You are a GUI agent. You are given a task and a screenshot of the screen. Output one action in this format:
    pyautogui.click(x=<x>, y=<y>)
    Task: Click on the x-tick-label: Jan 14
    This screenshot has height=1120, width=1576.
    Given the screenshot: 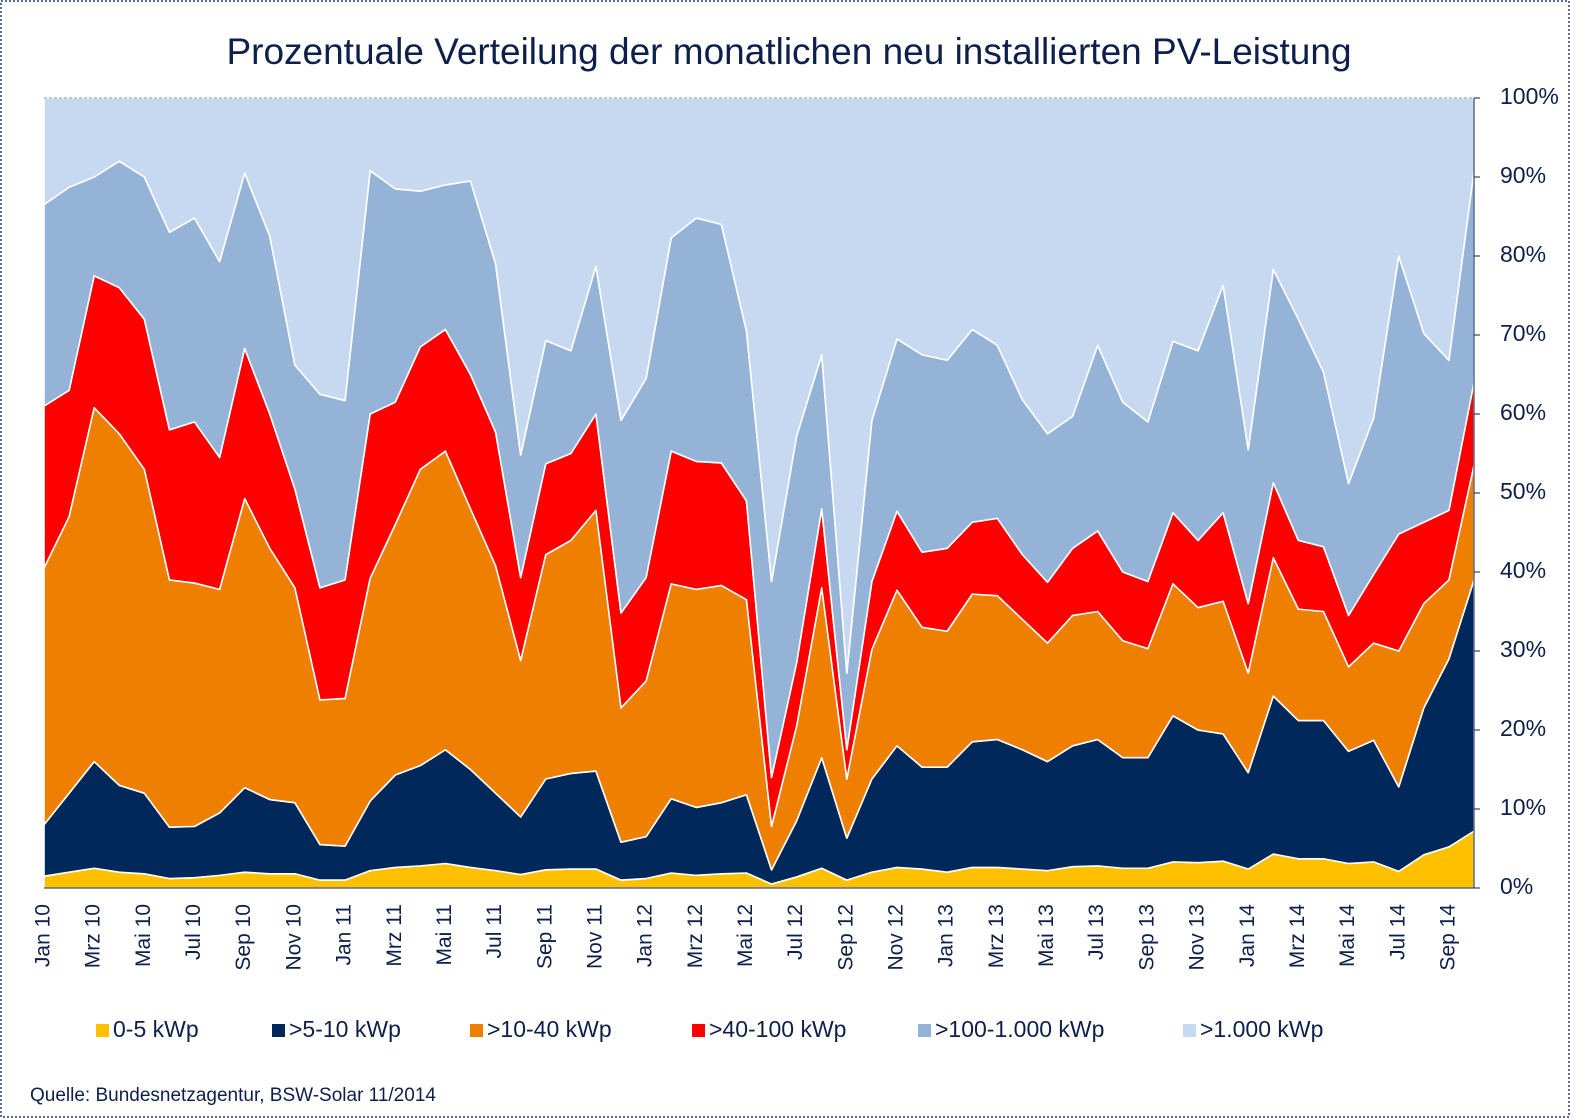 What is the action you would take?
    pyautogui.click(x=1247, y=935)
    